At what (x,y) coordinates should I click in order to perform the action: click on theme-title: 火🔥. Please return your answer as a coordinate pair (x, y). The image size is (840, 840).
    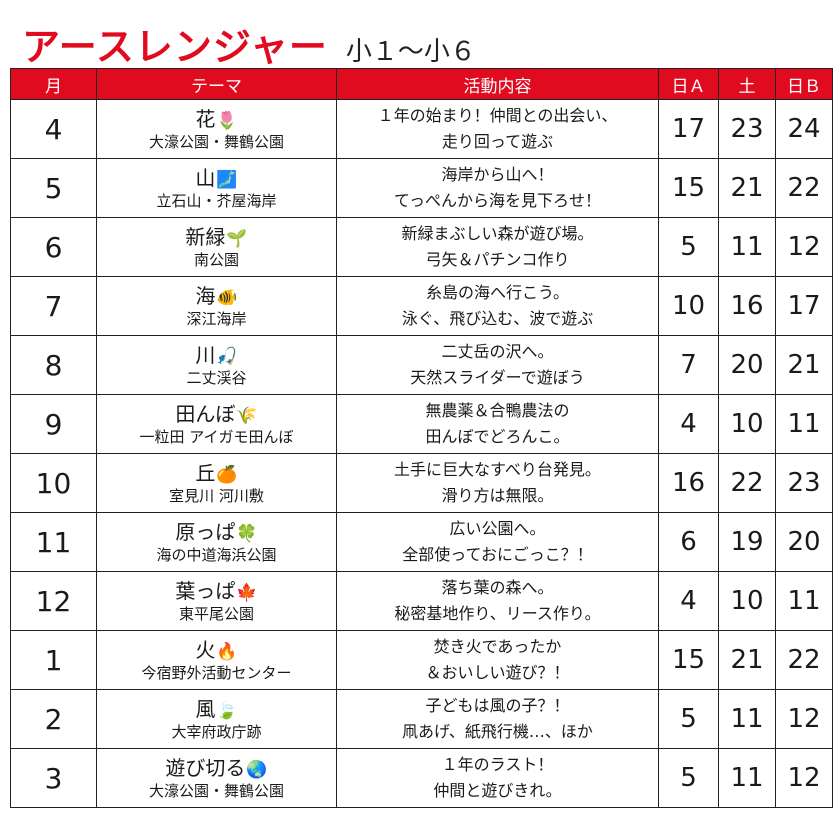
    Looking at the image, I should click on (216, 650).